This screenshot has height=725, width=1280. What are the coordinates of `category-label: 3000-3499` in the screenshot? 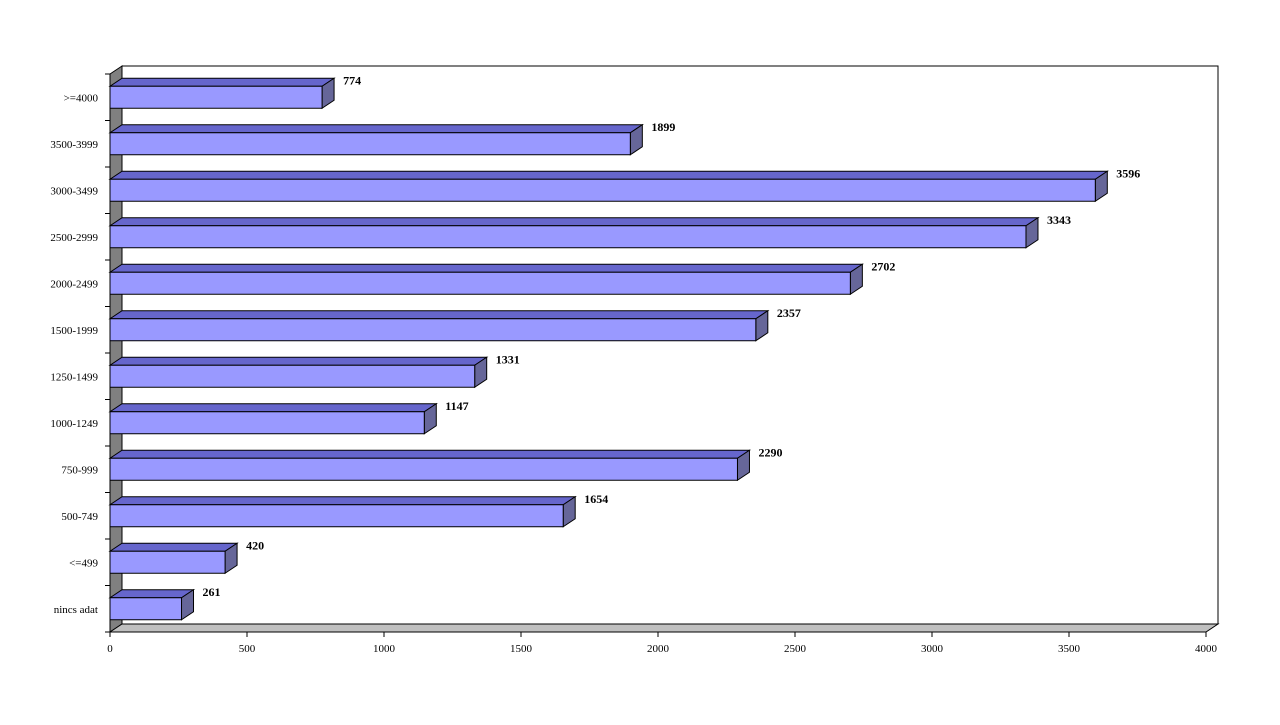 It's located at (74, 191).